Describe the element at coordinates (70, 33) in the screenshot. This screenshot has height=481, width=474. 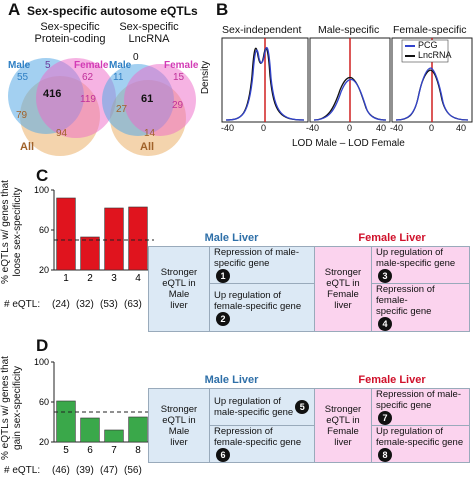
I see `venn-left-title: Sex-specific Protein-coding` at that location.